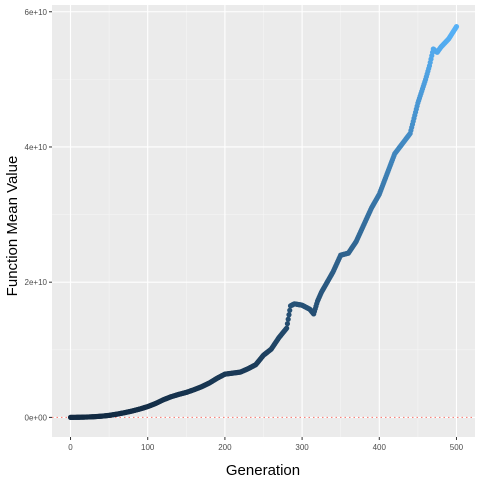 The image size is (480, 480). What do you see at coordinates (302, 447) in the screenshot?
I see `x-tick-label: 300` at bounding box center [302, 447].